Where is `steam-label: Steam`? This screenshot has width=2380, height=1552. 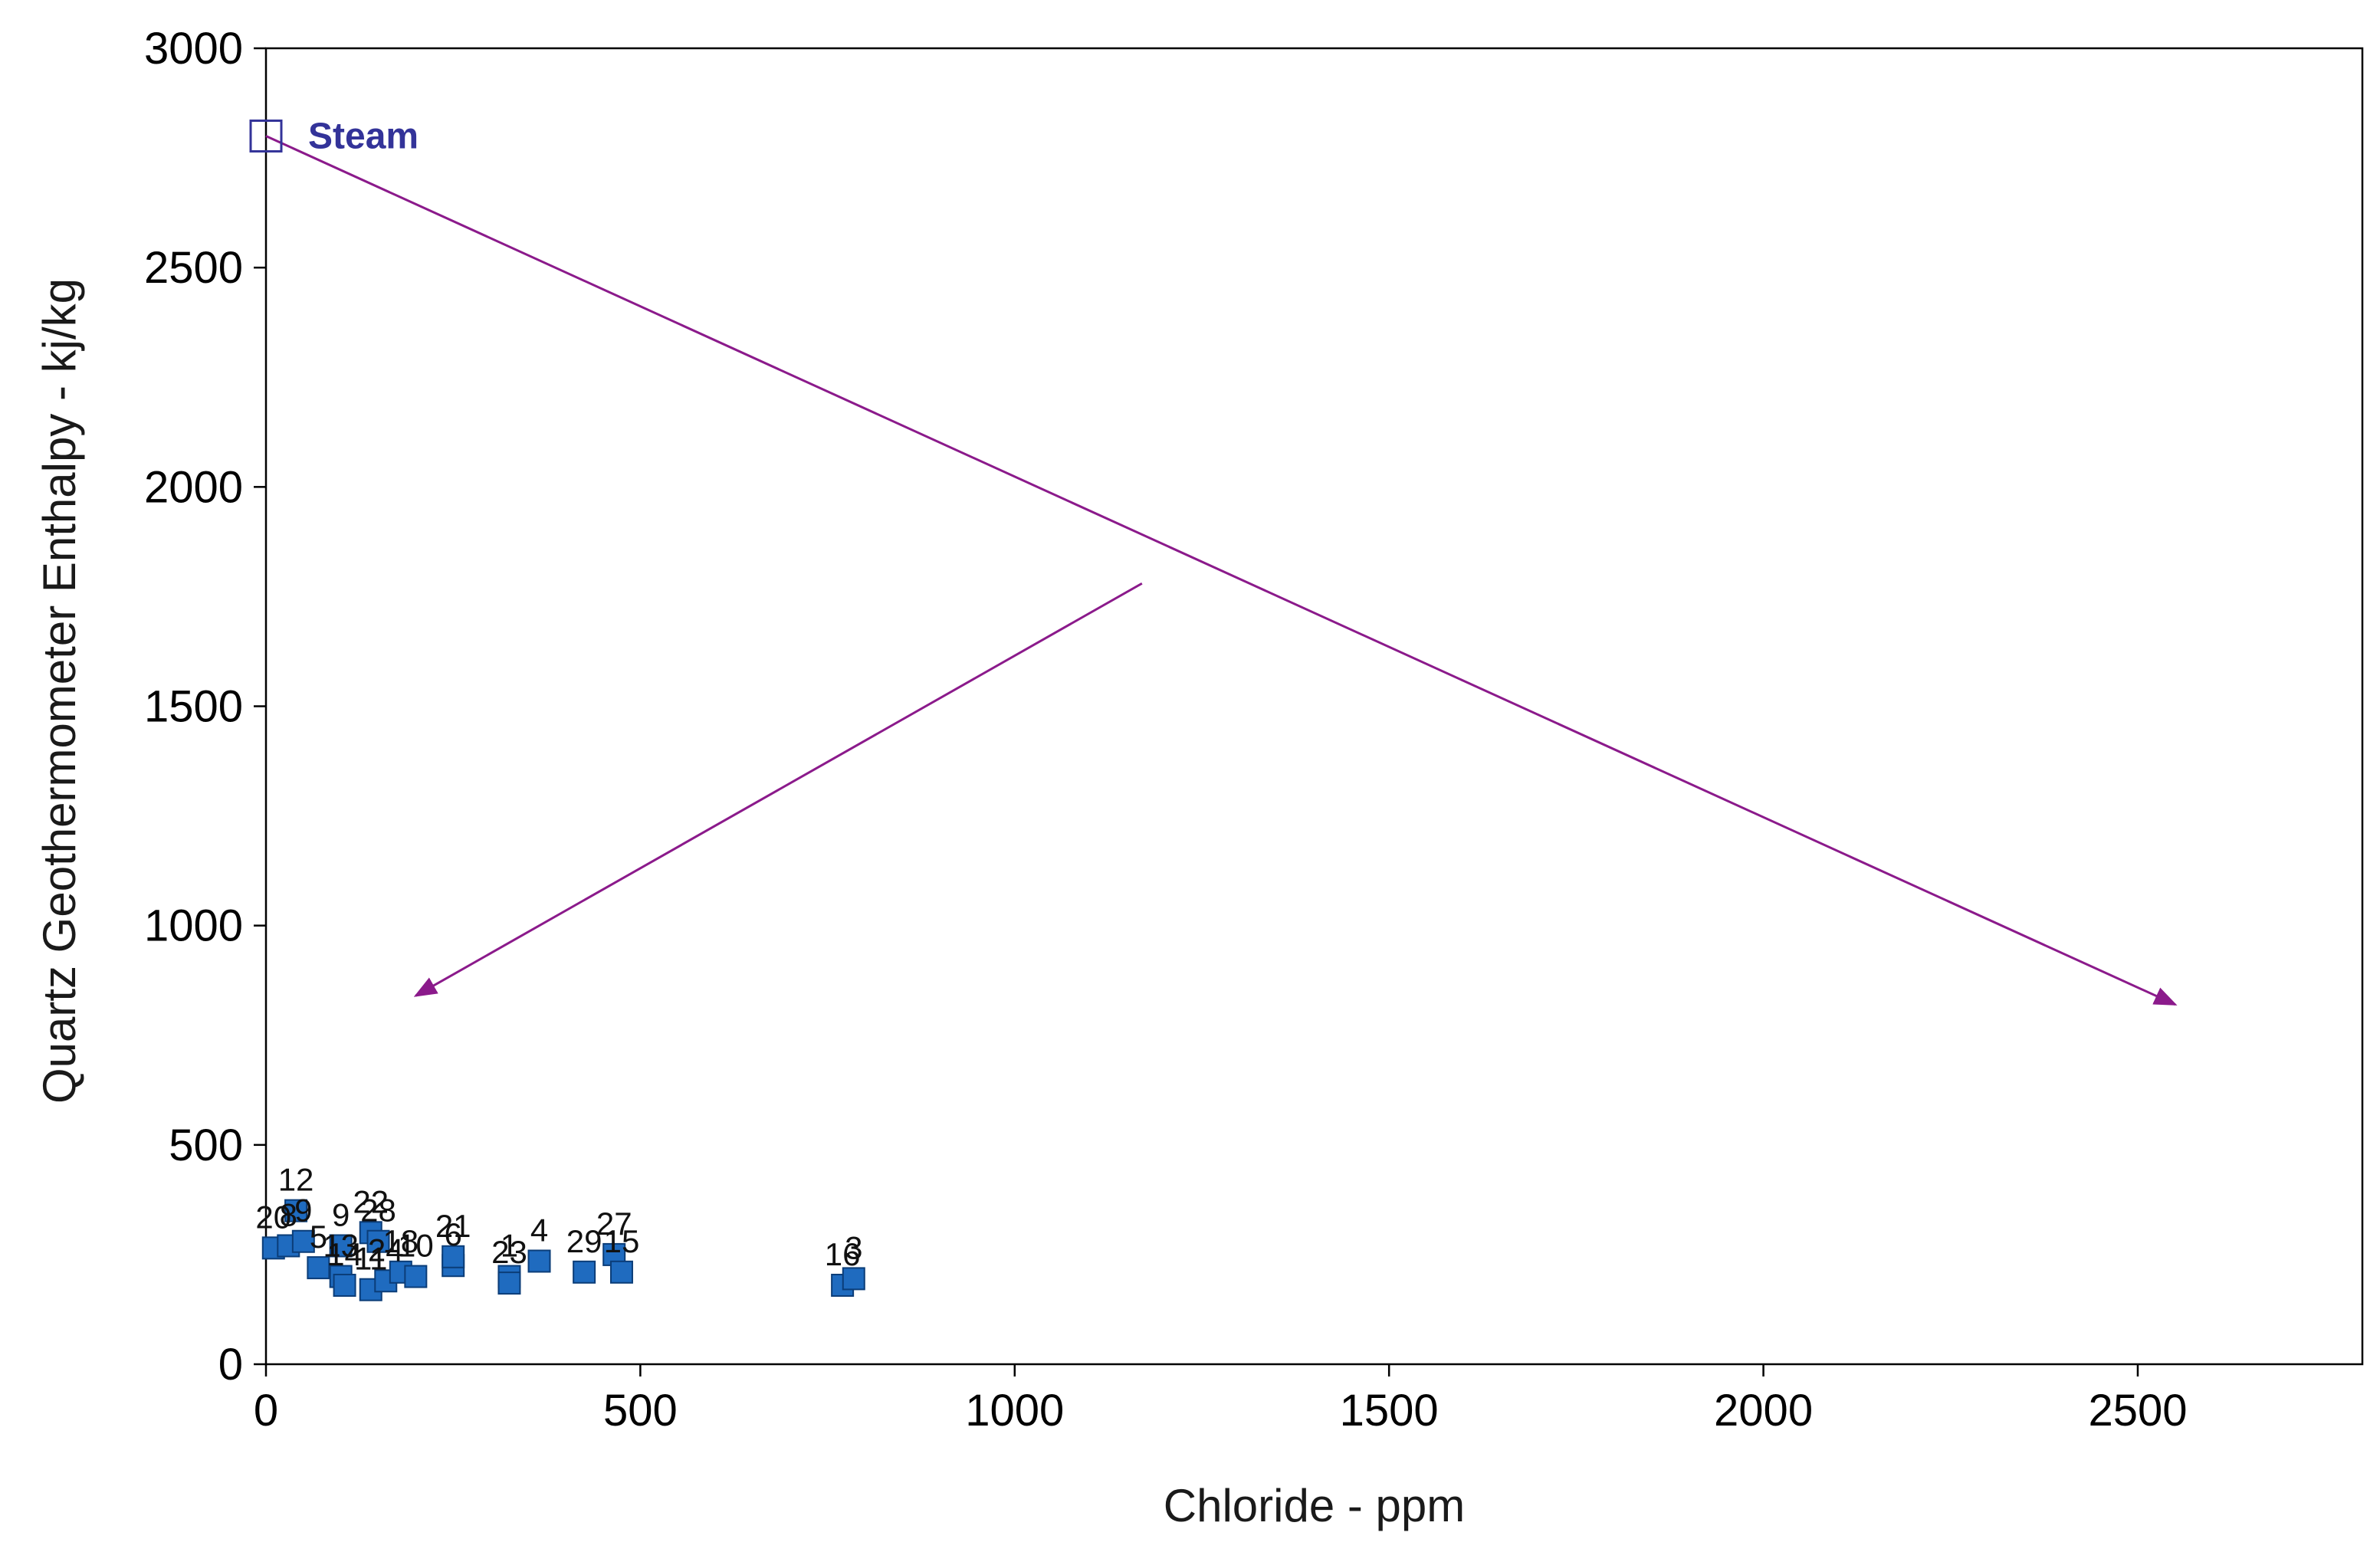
steam-label: Steam is located at coordinates (363, 136).